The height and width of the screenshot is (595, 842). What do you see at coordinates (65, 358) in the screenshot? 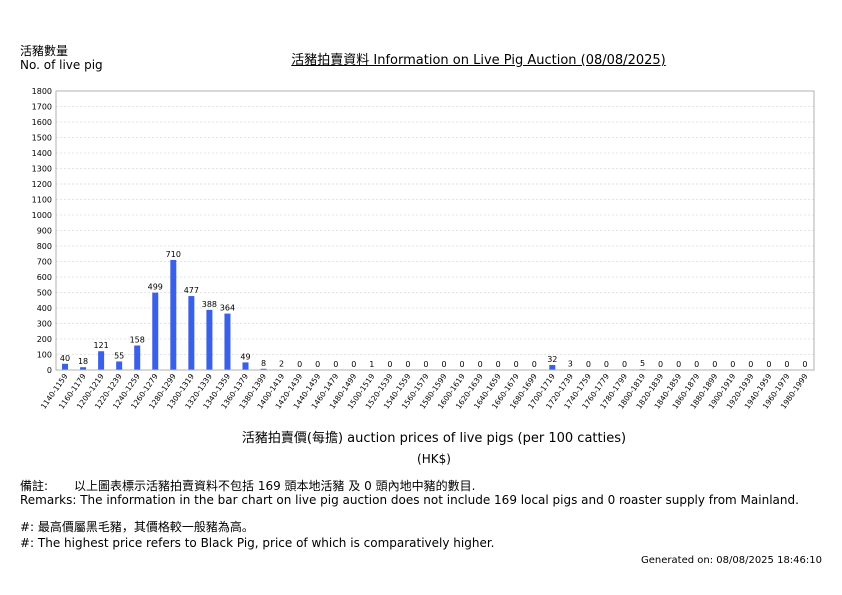
I see `value-label: 40` at bounding box center [65, 358].